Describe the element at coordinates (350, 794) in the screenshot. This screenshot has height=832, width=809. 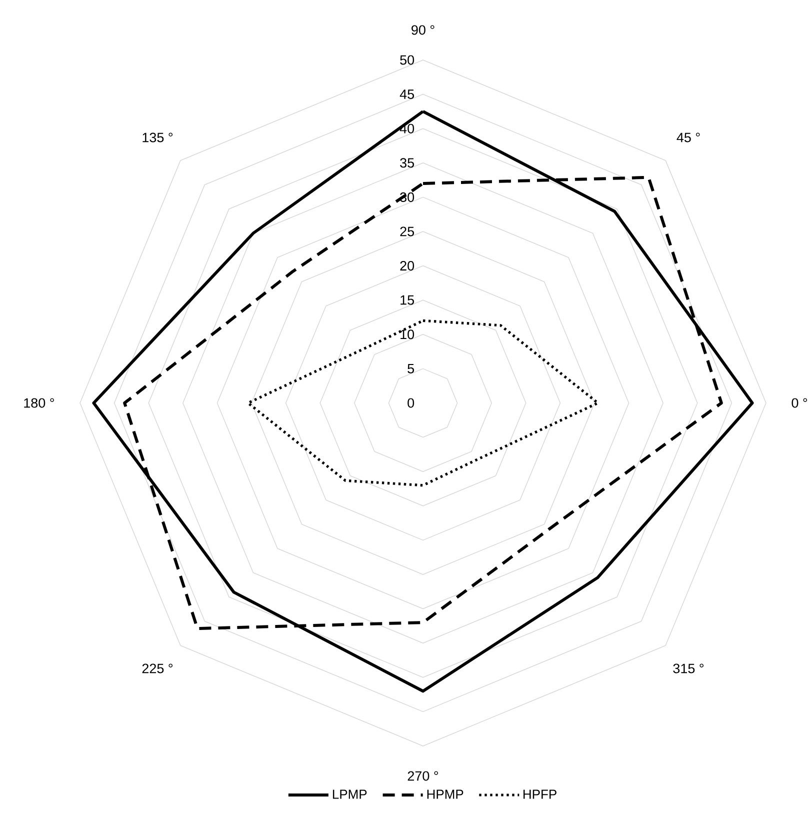
I see `legend-label: LPMP` at that location.